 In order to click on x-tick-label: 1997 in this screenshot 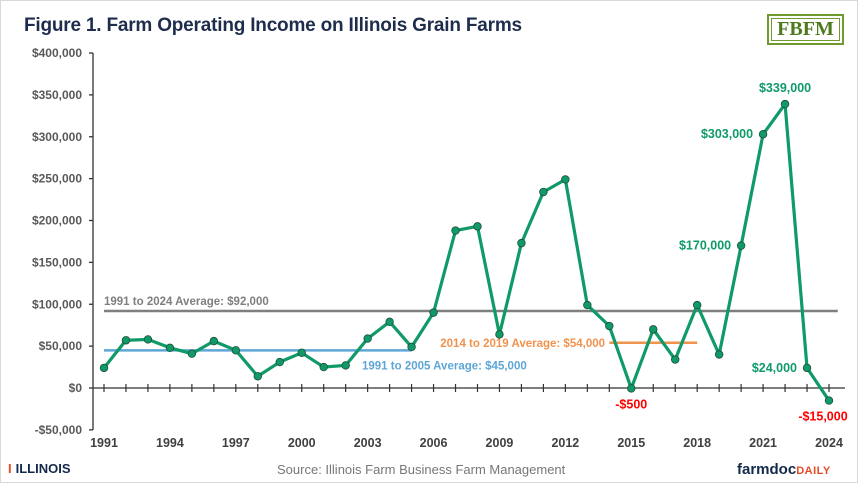, I will do `click(236, 443)`.